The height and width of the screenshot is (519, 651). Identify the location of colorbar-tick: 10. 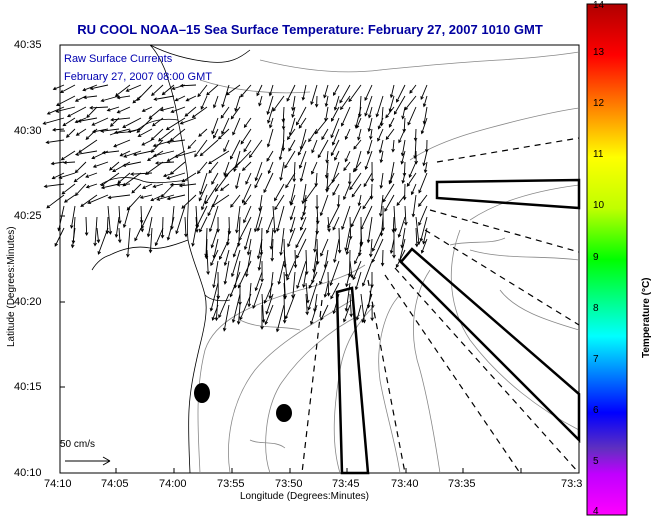
(599, 205).